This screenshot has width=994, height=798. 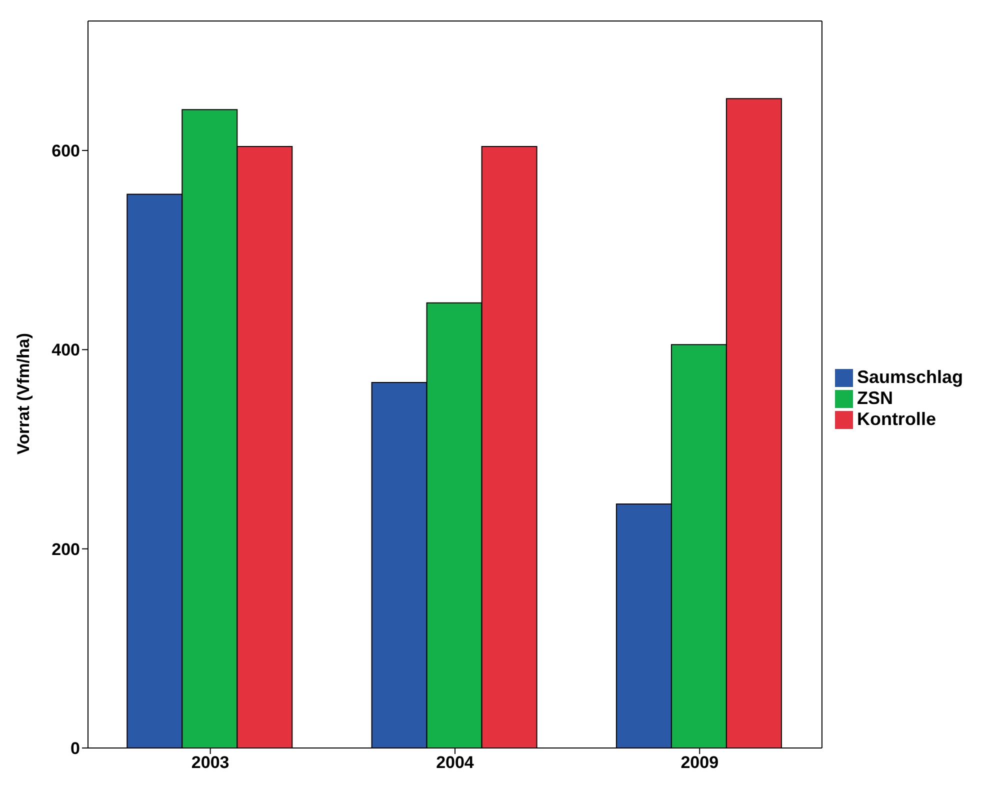 What do you see at coordinates (66, 549) in the screenshot?
I see `y-tick-label: 200` at bounding box center [66, 549].